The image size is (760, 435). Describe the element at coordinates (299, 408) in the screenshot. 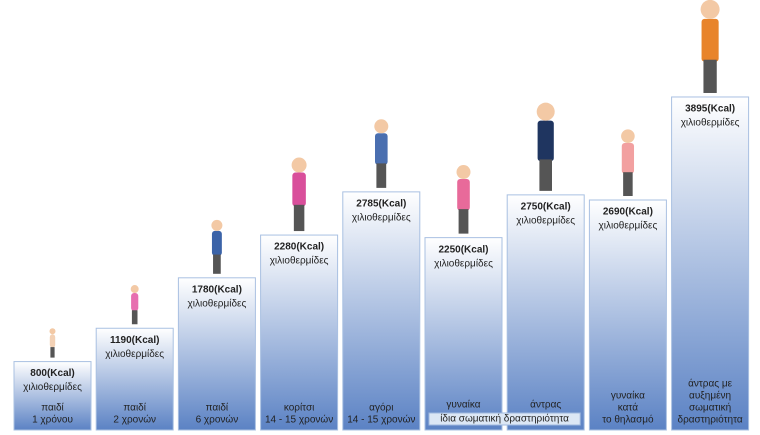

I see `category-label: κορίτσι` at that location.